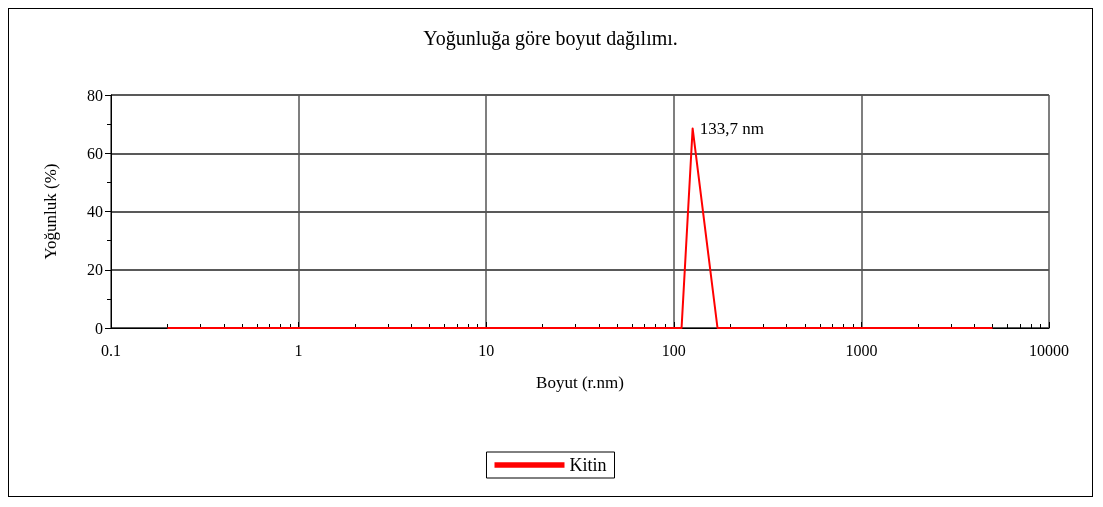 The width and height of the screenshot is (1103, 507). What do you see at coordinates (95, 211) in the screenshot?
I see `y-tick-label: 40` at bounding box center [95, 211].